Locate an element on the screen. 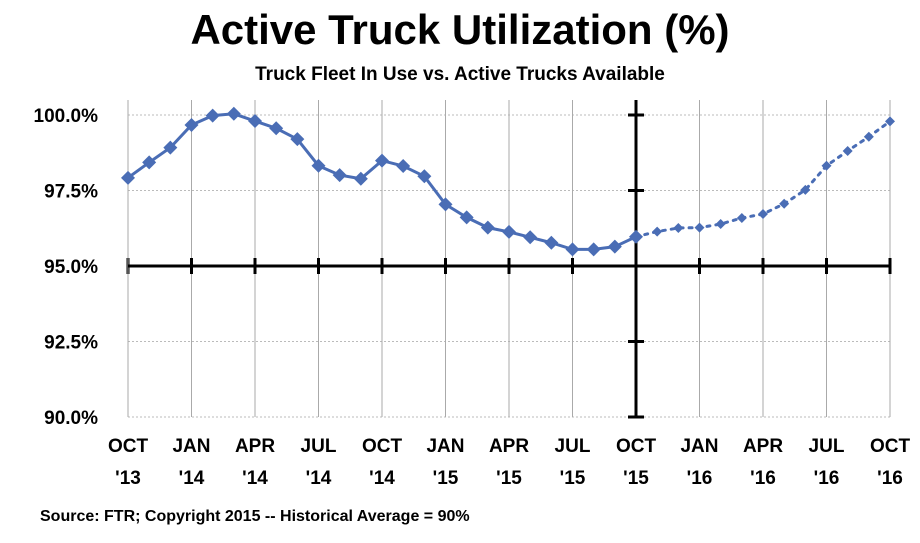  y-tick-label: 95.0% is located at coordinates (71, 267).